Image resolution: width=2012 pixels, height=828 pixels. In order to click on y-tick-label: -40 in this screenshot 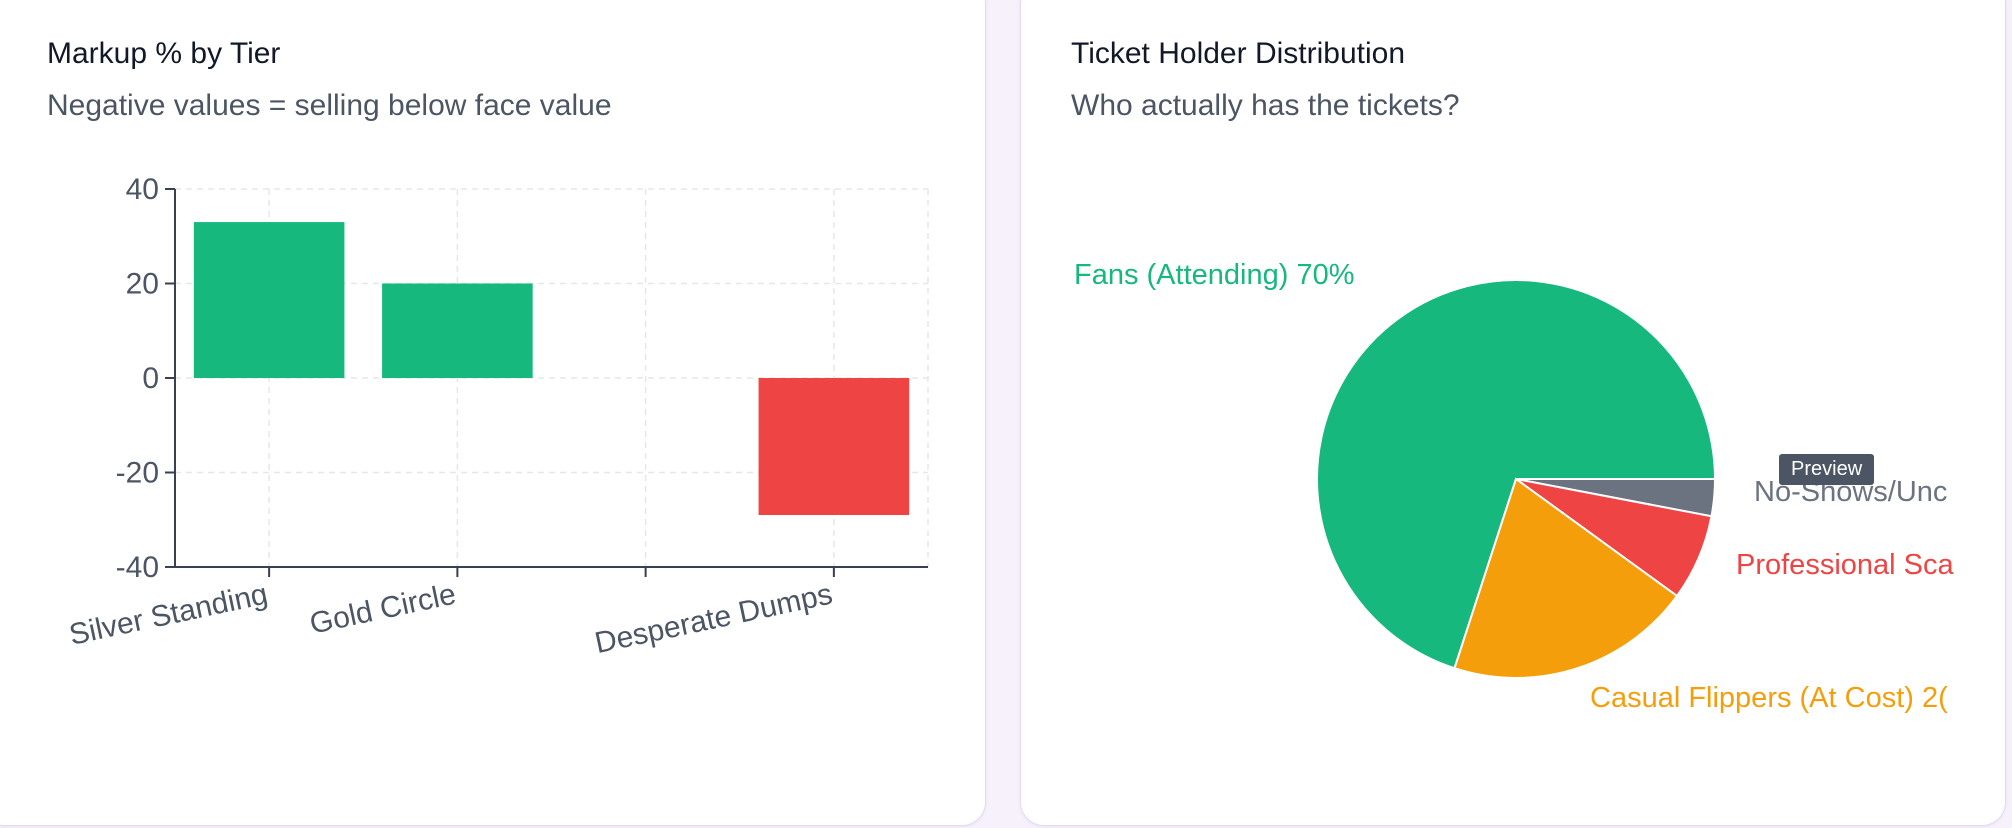, I will do `click(137, 567)`.